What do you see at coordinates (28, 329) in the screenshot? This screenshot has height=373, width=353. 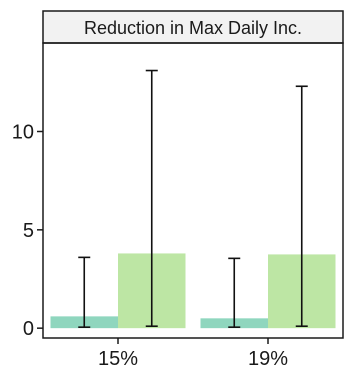 I see `y-tick-label: 0` at bounding box center [28, 329].